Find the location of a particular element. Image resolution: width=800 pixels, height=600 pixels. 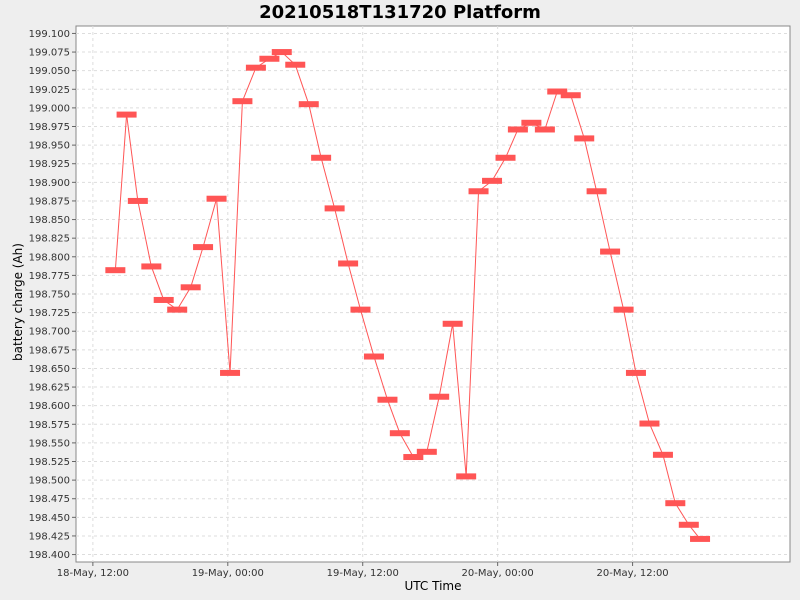

y-tick-label: 198.400 is located at coordinates (49, 555).